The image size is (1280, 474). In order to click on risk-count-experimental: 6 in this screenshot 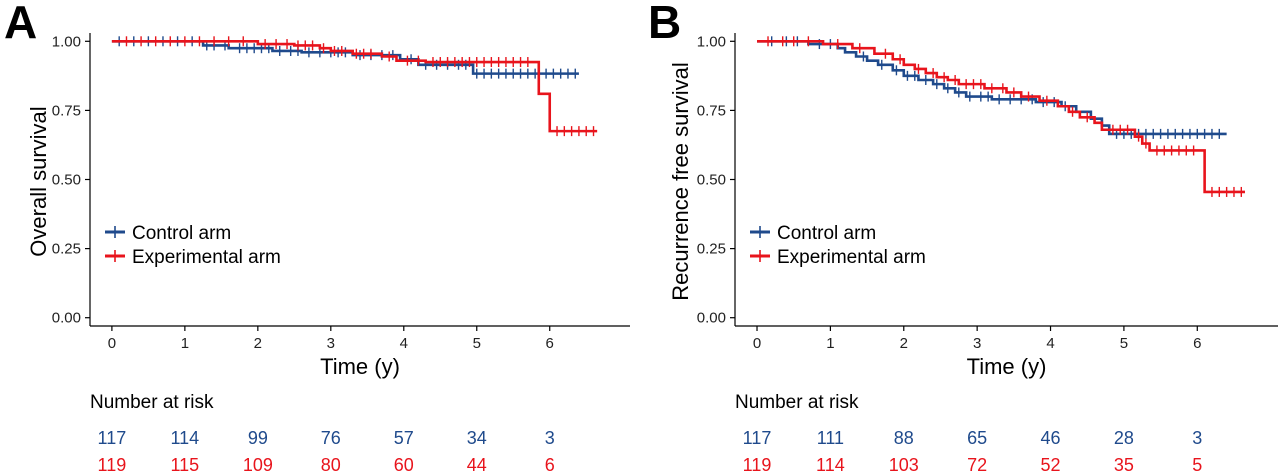, I will do `click(550, 464)`.